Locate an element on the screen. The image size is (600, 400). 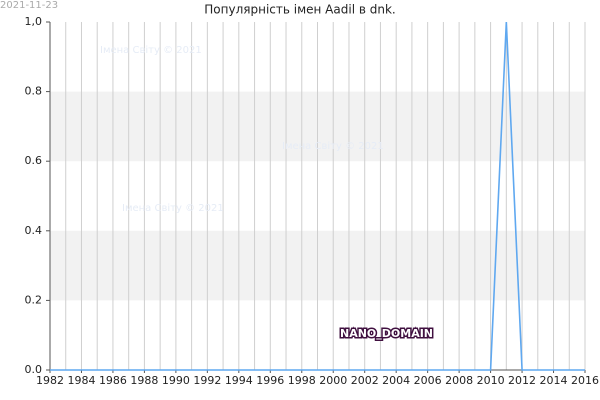
x-tick-label: 2004 is located at coordinates (396, 380).